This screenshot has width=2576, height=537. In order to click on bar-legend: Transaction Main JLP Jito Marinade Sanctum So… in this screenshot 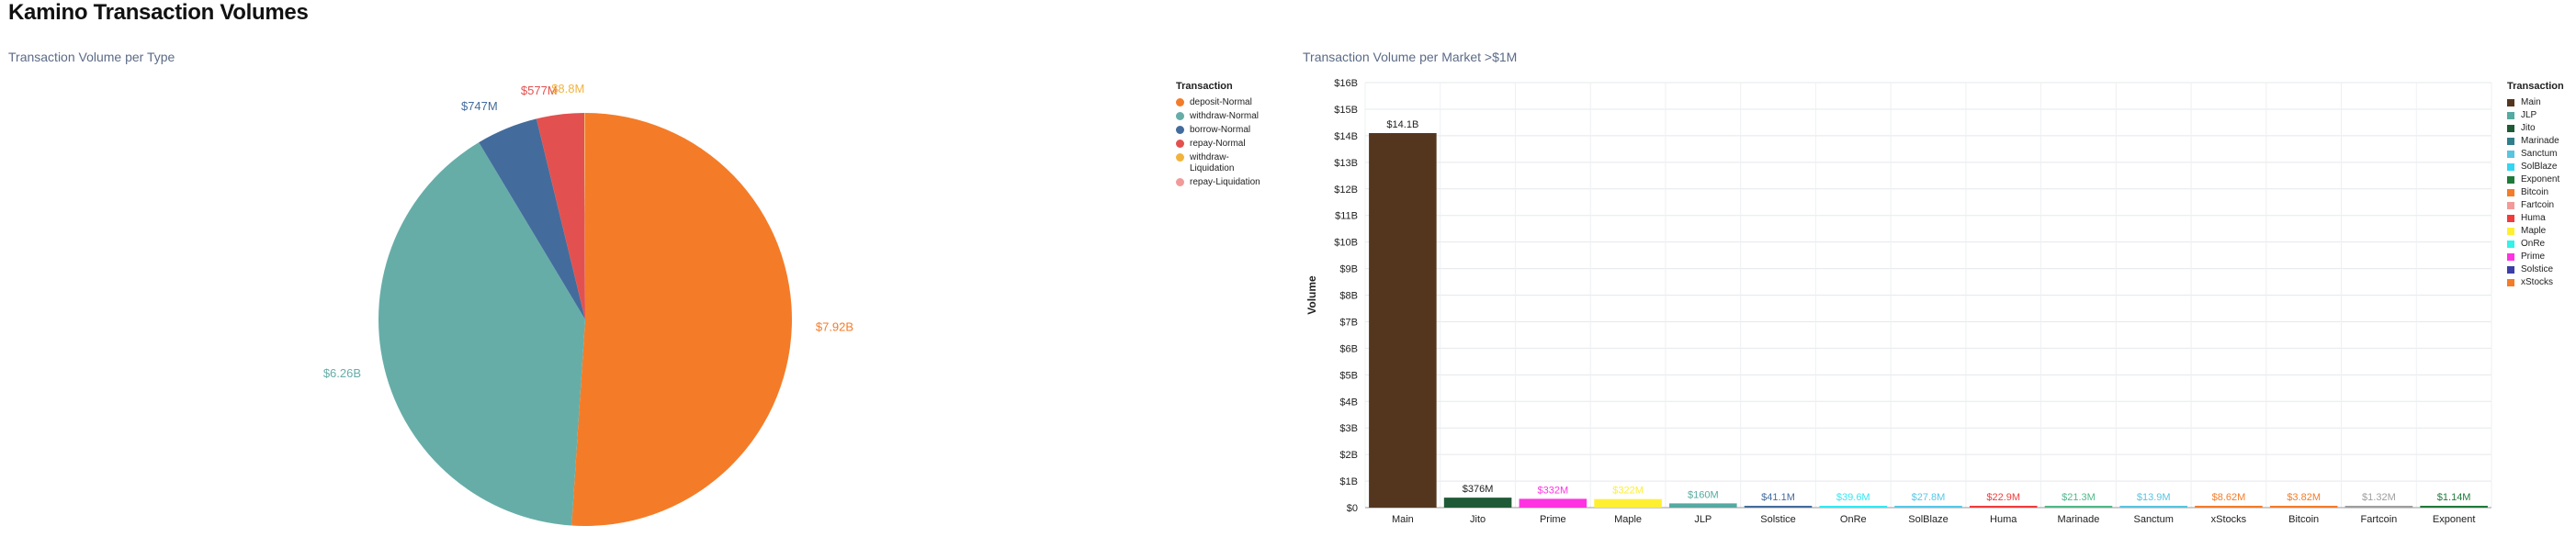, I will do `click(2541, 185)`.